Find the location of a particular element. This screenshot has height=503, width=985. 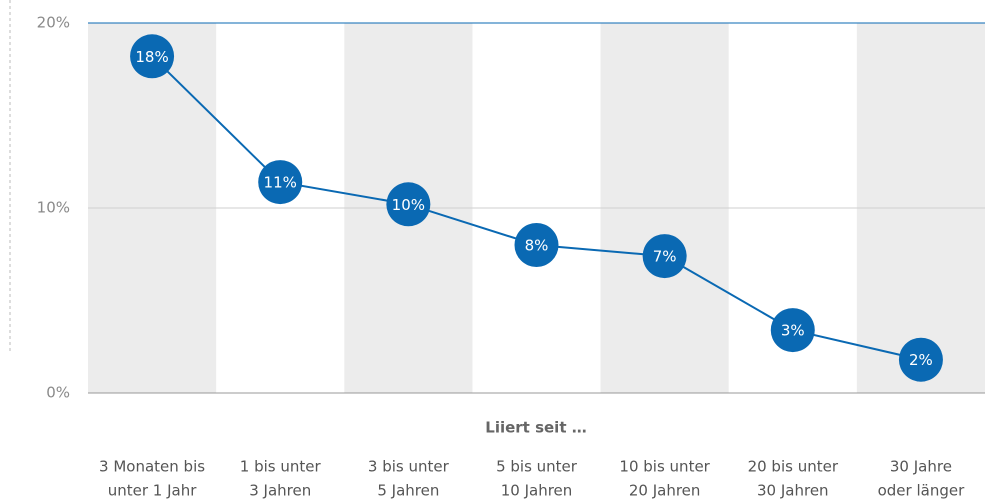

y-tick-label: 10% is located at coordinates (53, 208).